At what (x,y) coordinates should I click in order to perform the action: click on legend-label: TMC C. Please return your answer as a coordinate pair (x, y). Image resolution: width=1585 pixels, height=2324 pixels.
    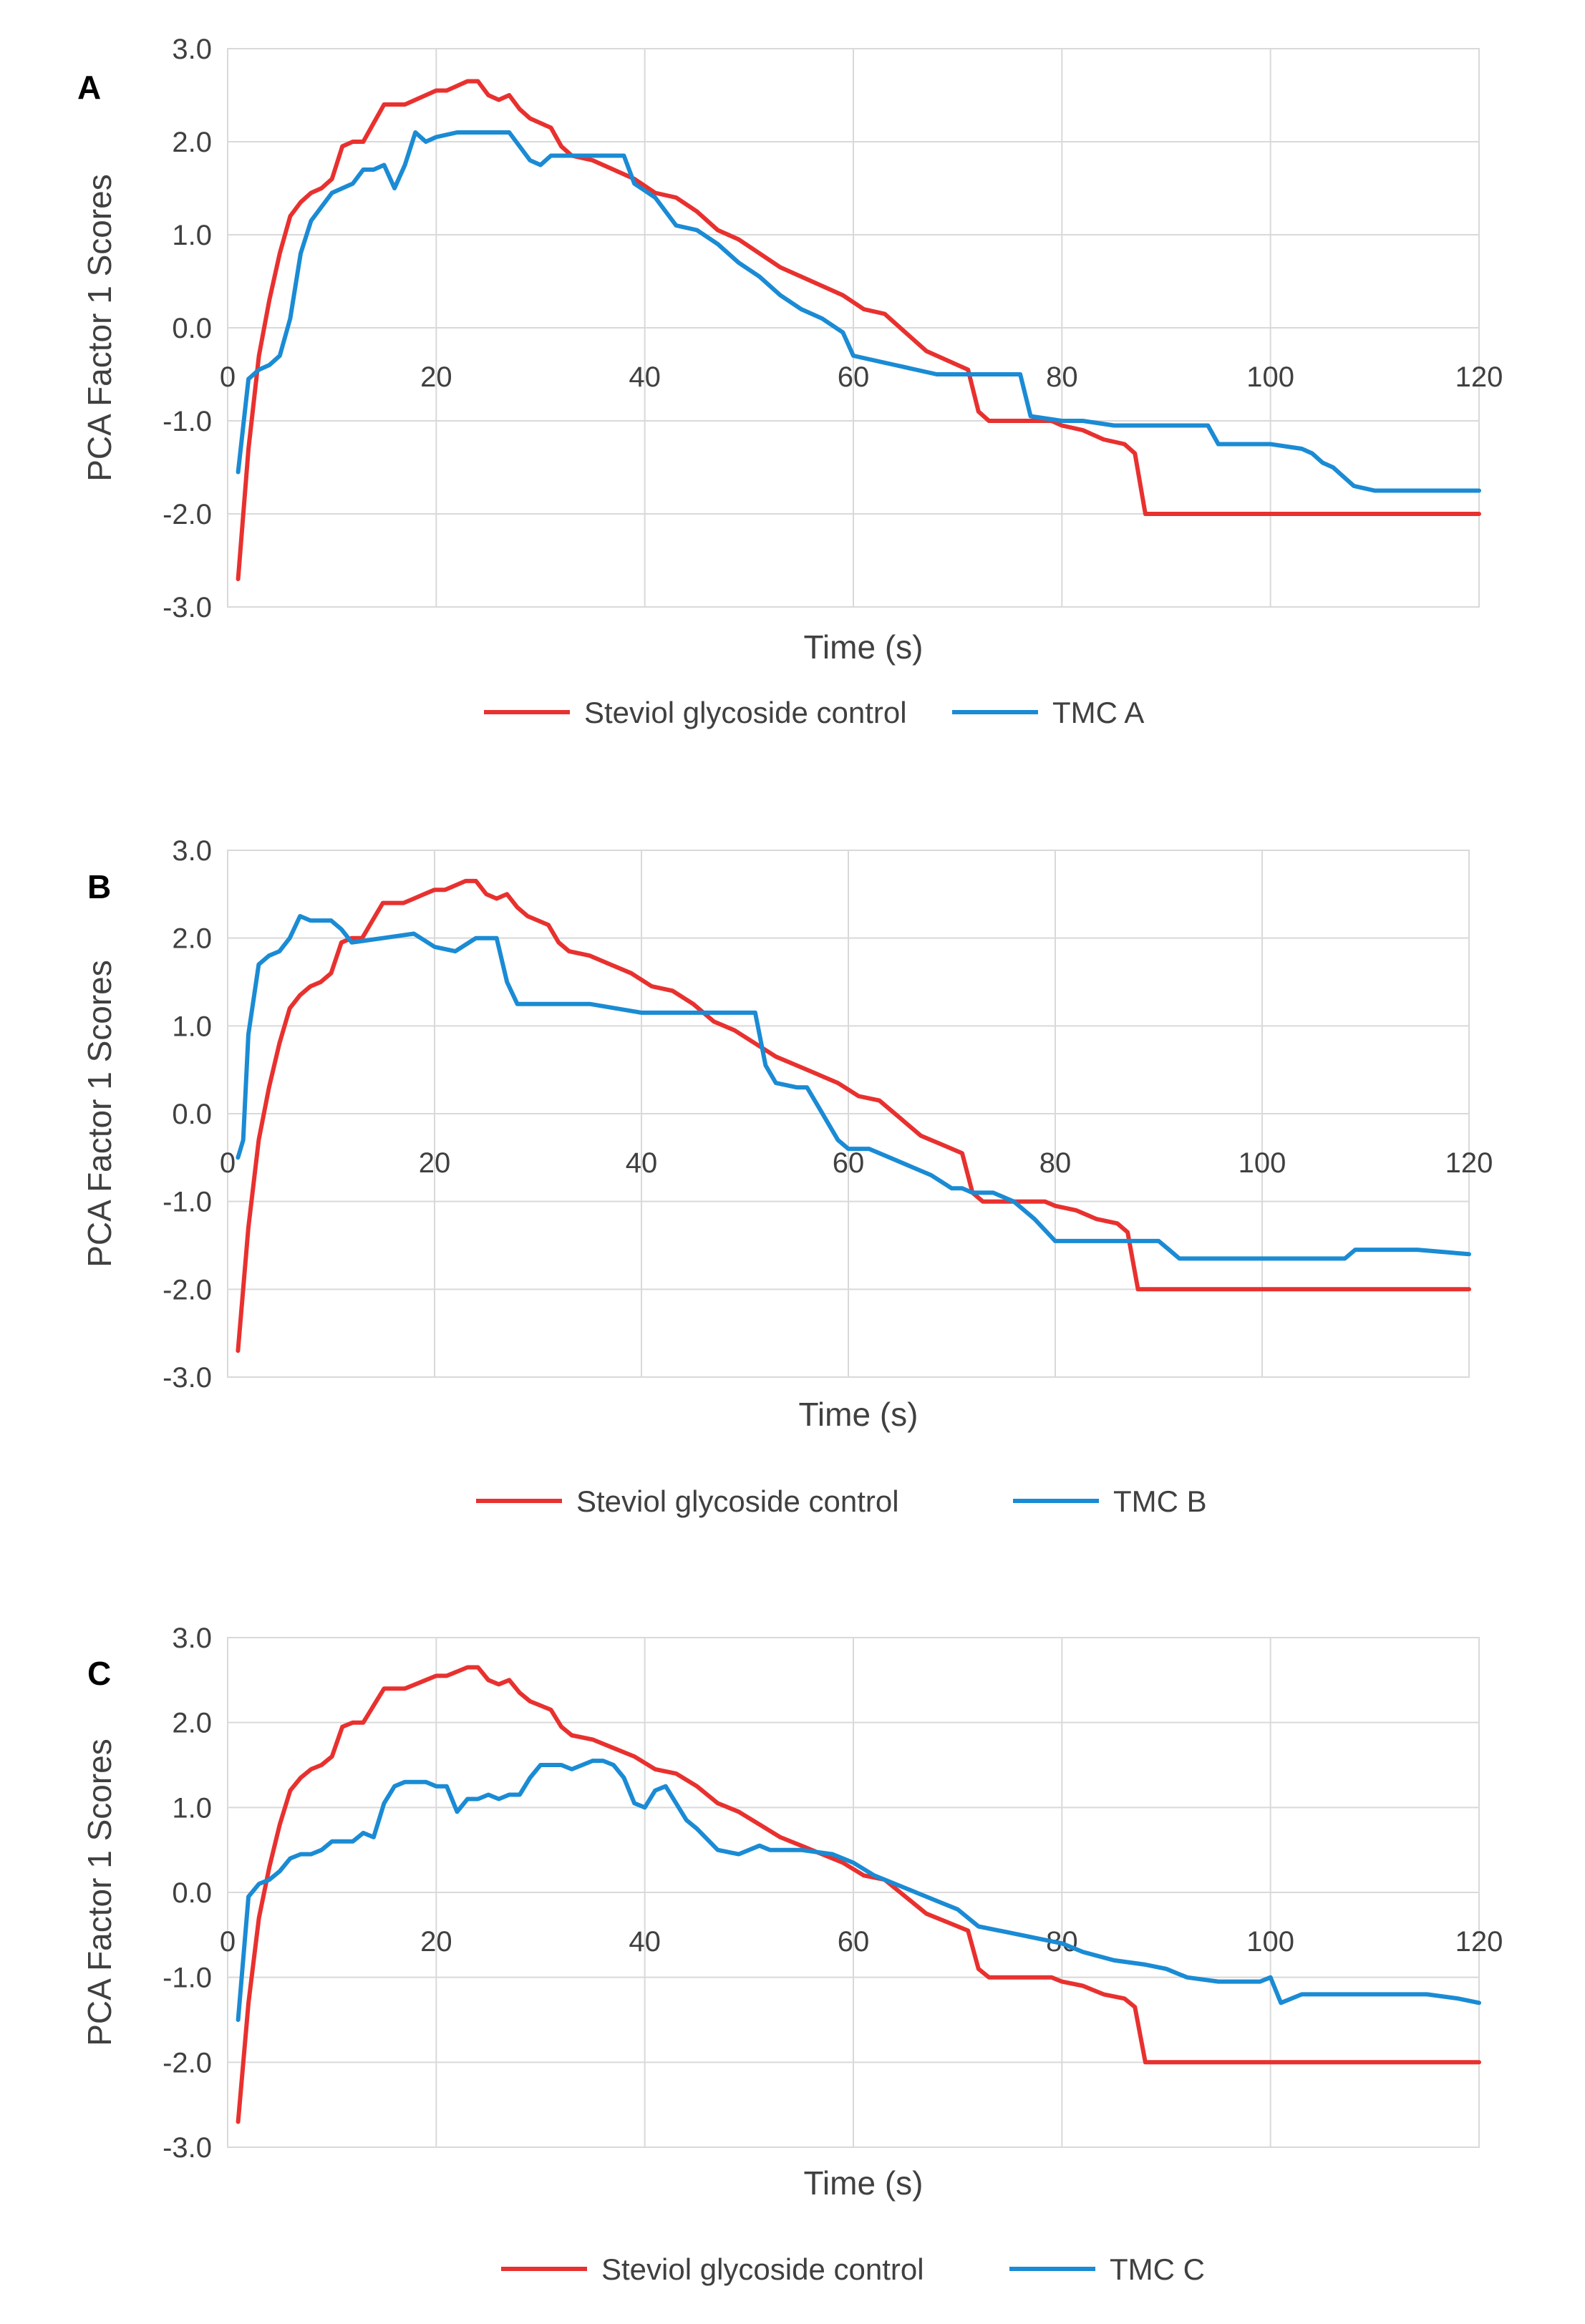
    Looking at the image, I should click on (1157, 2269).